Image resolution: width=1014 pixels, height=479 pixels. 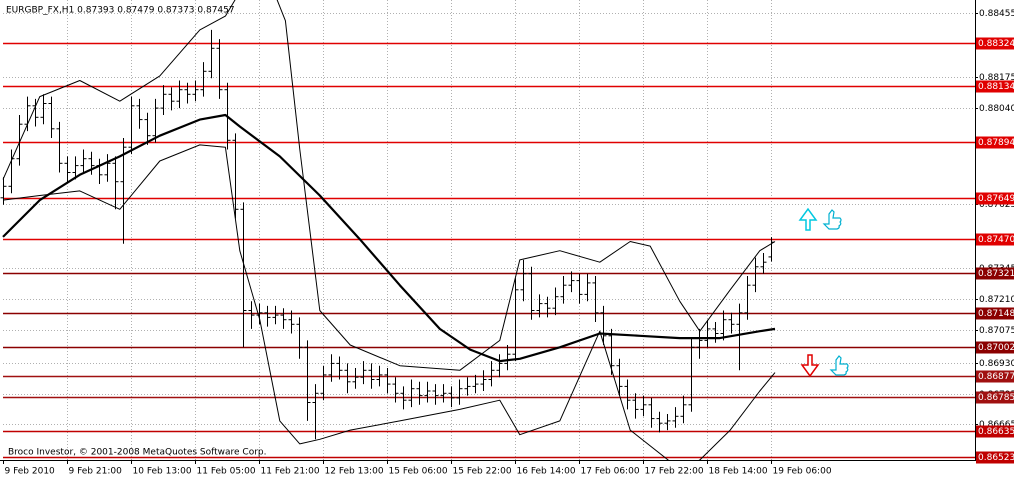 What do you see at coordinates (996, 109) in the screenshot?
I see `y-tick-label: 0.88040` at bounding box center [996, 109].